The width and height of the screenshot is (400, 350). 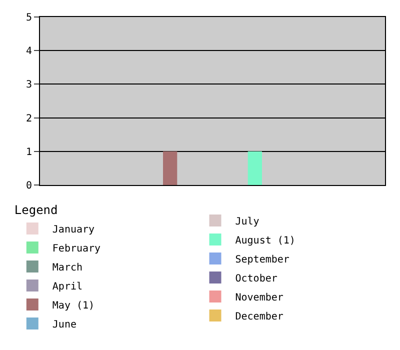 I want to click on y-tick-label: 4, so click(x=29, y=52).